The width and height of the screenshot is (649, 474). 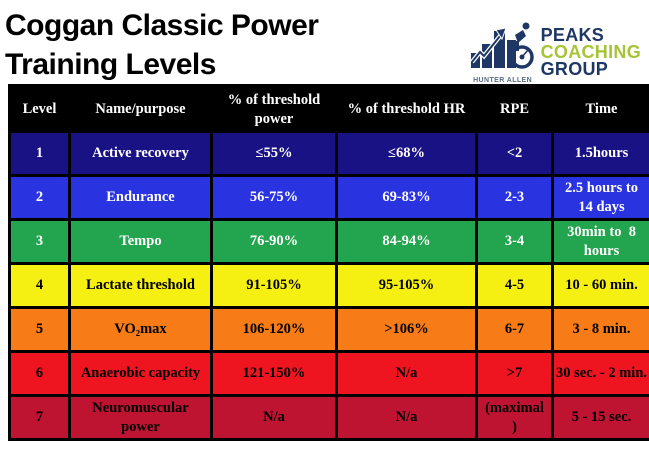 What do you see at coordinates (274, 417) in the screenshot?
I see `cell-power: N/a` at bounding box center [274, 417].